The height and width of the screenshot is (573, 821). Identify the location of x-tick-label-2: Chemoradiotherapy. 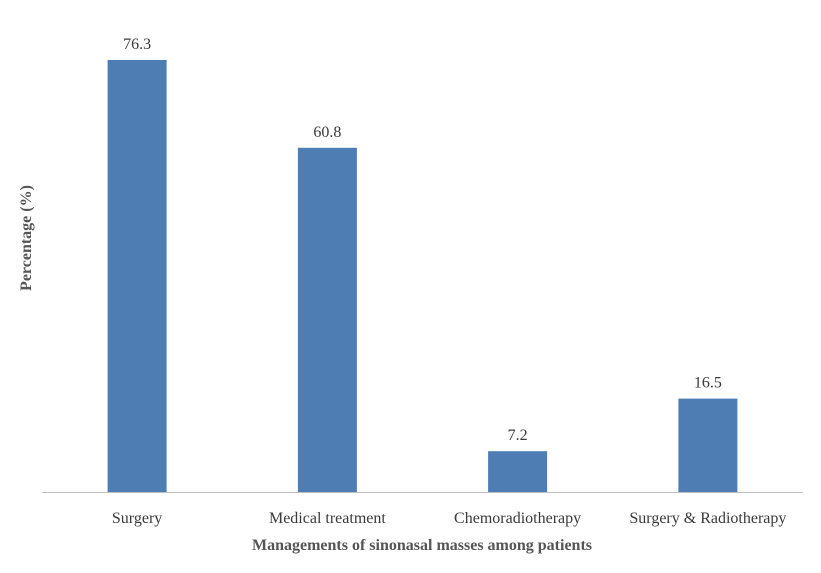
(517, 518).